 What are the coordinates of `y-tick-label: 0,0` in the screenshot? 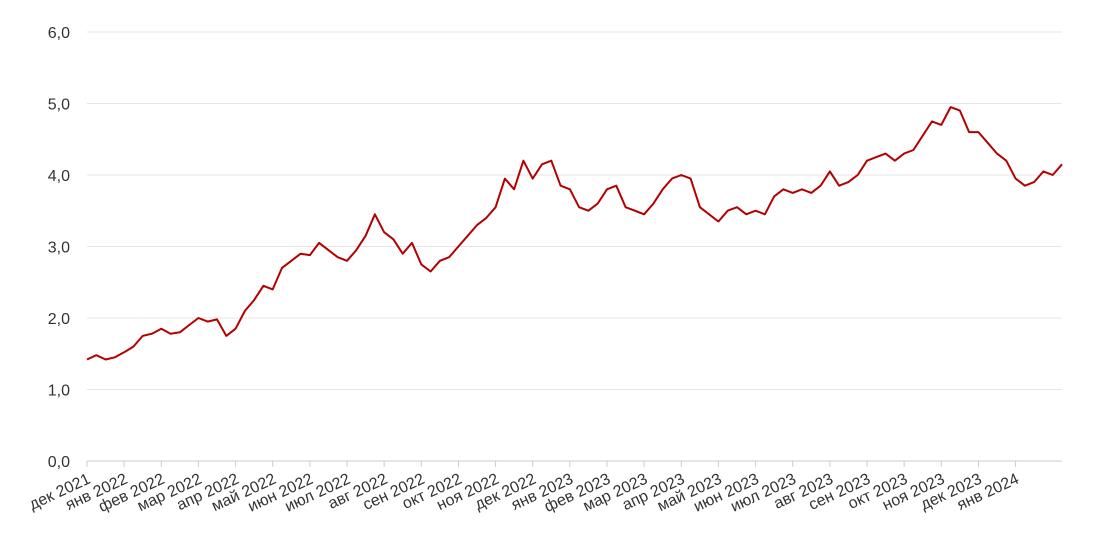 It's located at (59, 462).